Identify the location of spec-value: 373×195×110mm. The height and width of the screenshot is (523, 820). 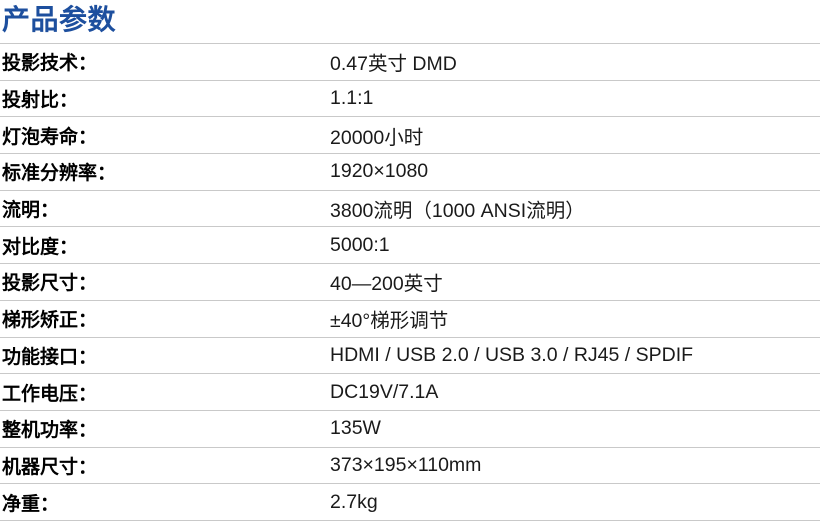
(406, 464).